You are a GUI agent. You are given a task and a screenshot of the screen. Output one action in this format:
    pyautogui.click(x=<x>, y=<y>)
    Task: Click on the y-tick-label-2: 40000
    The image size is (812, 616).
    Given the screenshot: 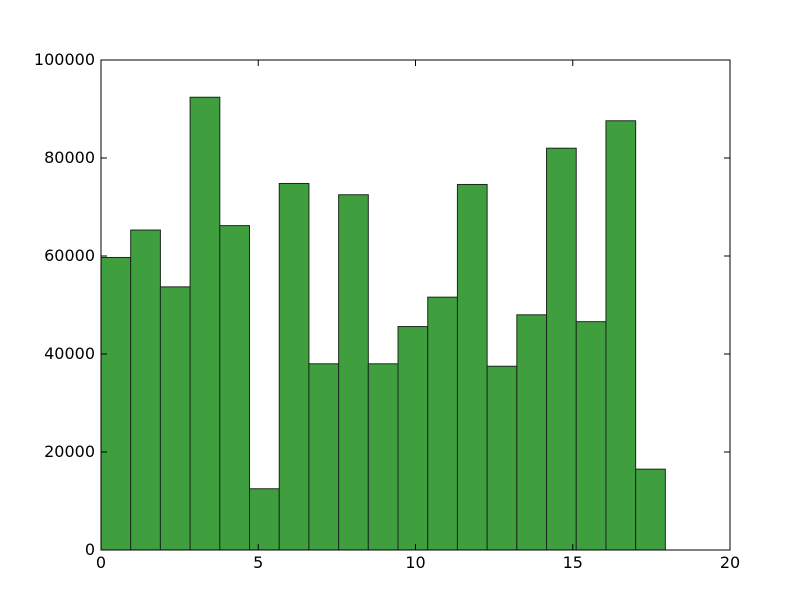 What is the action you would take?
    pyautogui.click(x=69, y=353)
    